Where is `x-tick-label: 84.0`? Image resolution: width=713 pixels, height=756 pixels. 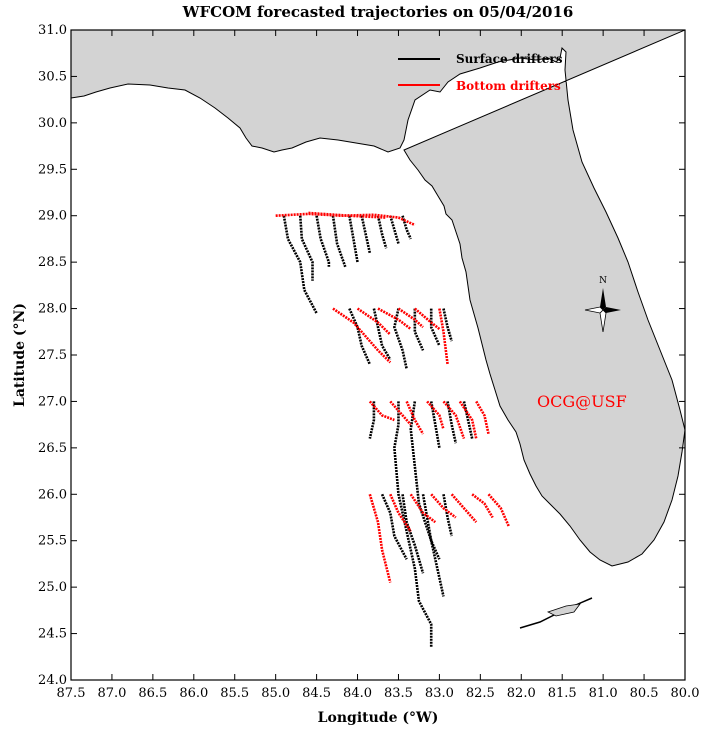
x-tick-label: 84.0 is located at coordinates (357, 693).